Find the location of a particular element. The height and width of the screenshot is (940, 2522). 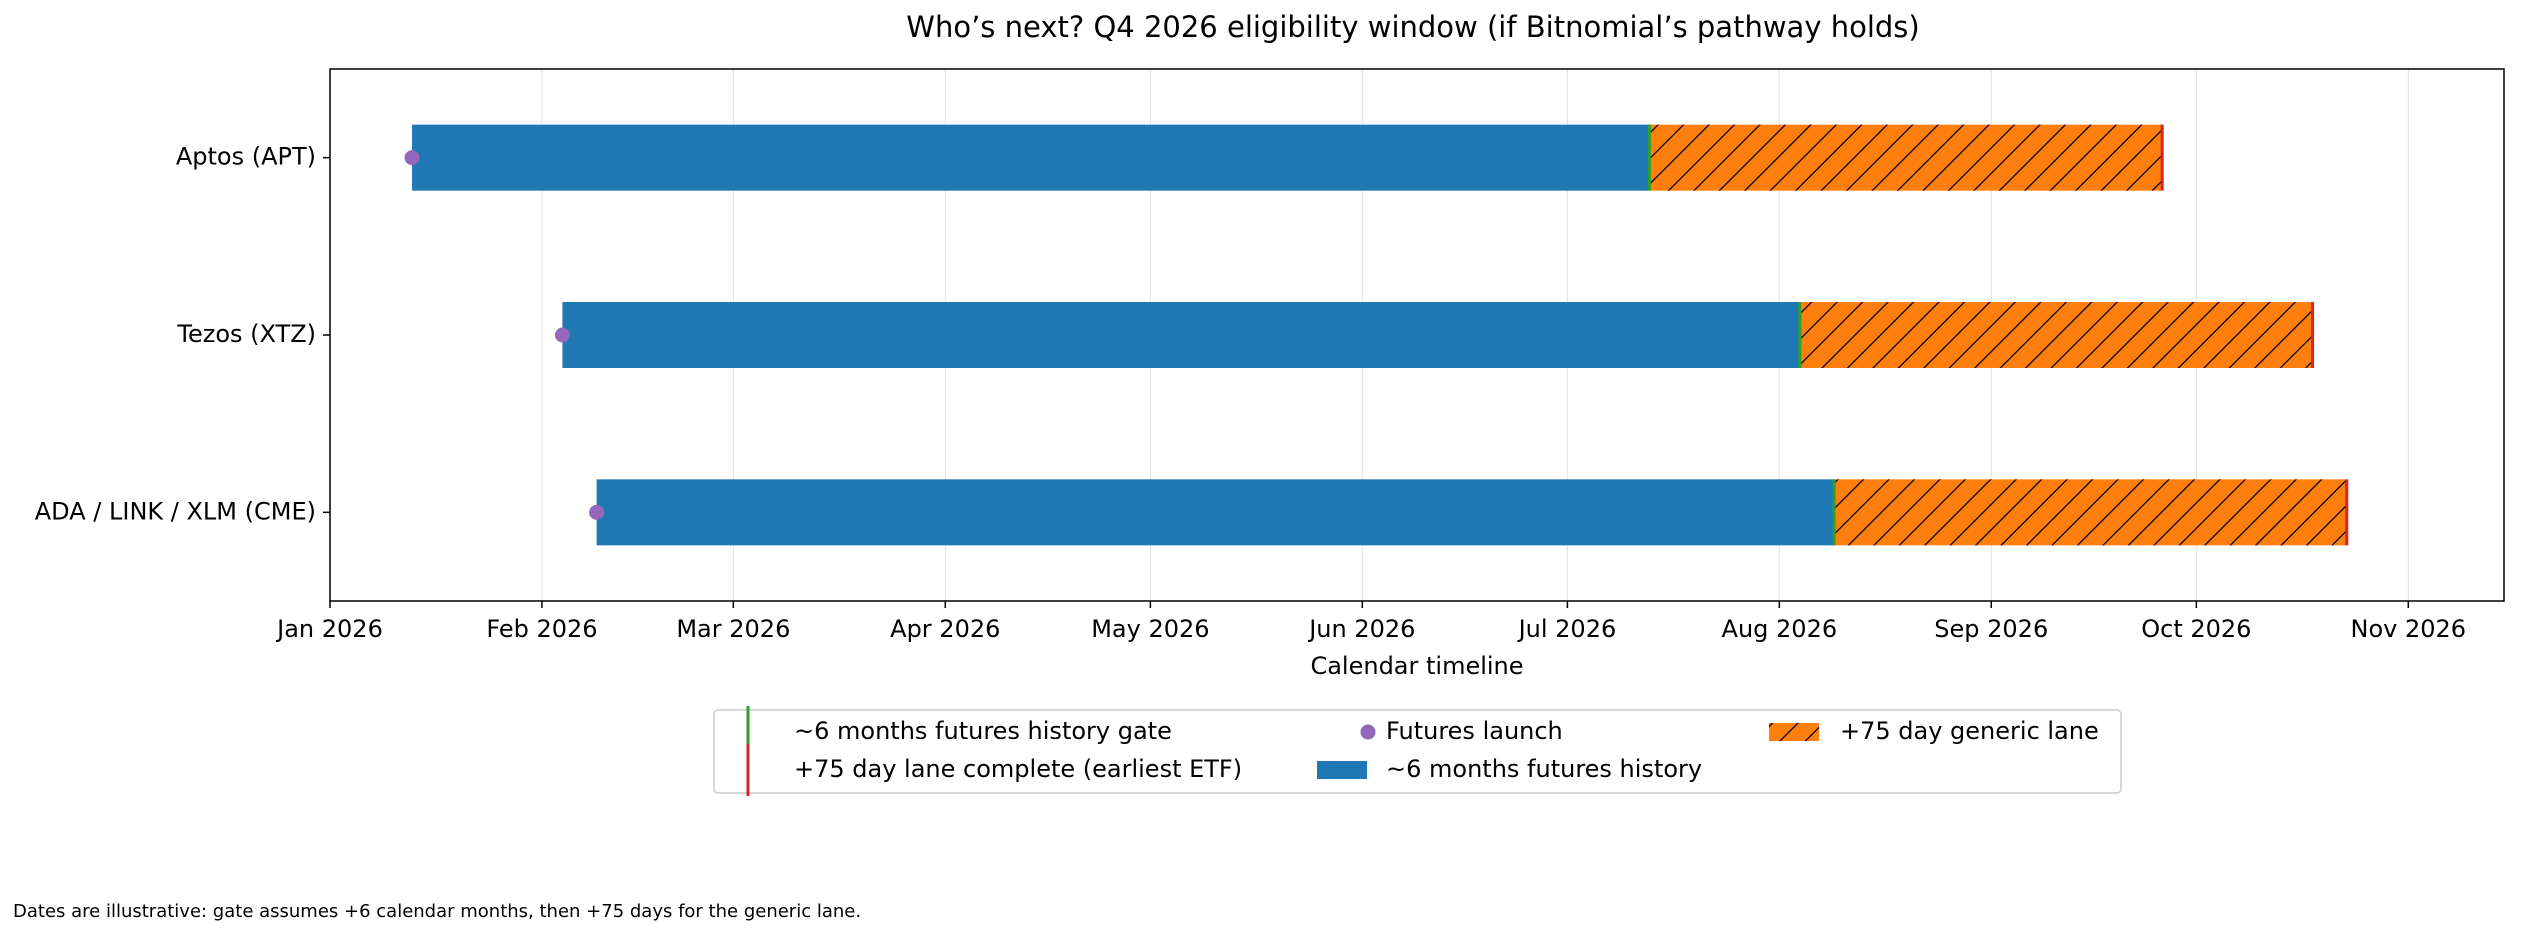

y-tick-label: Aptos (APT) is located at coordinates (246, 157).